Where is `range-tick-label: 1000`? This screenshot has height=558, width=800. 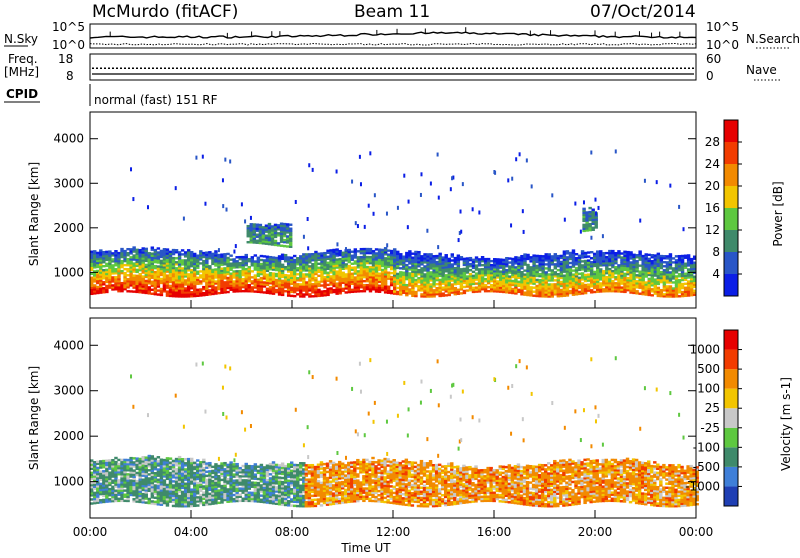
range-tick-label: 1000 is located at coordinates (68, 272).